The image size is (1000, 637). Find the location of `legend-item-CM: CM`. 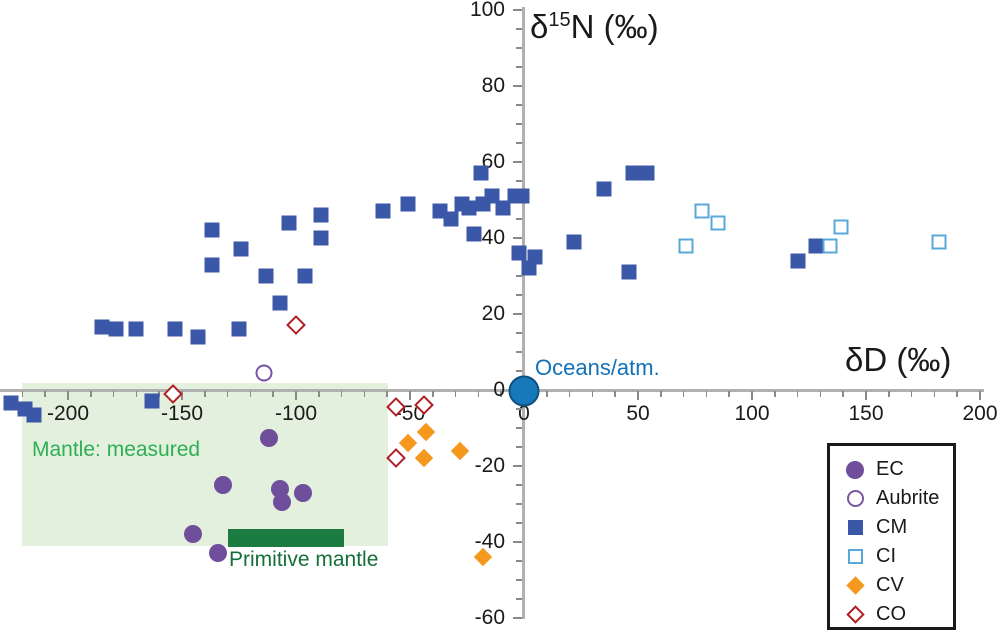

legend-item-CM: CM is located at coordinates (891, 527).